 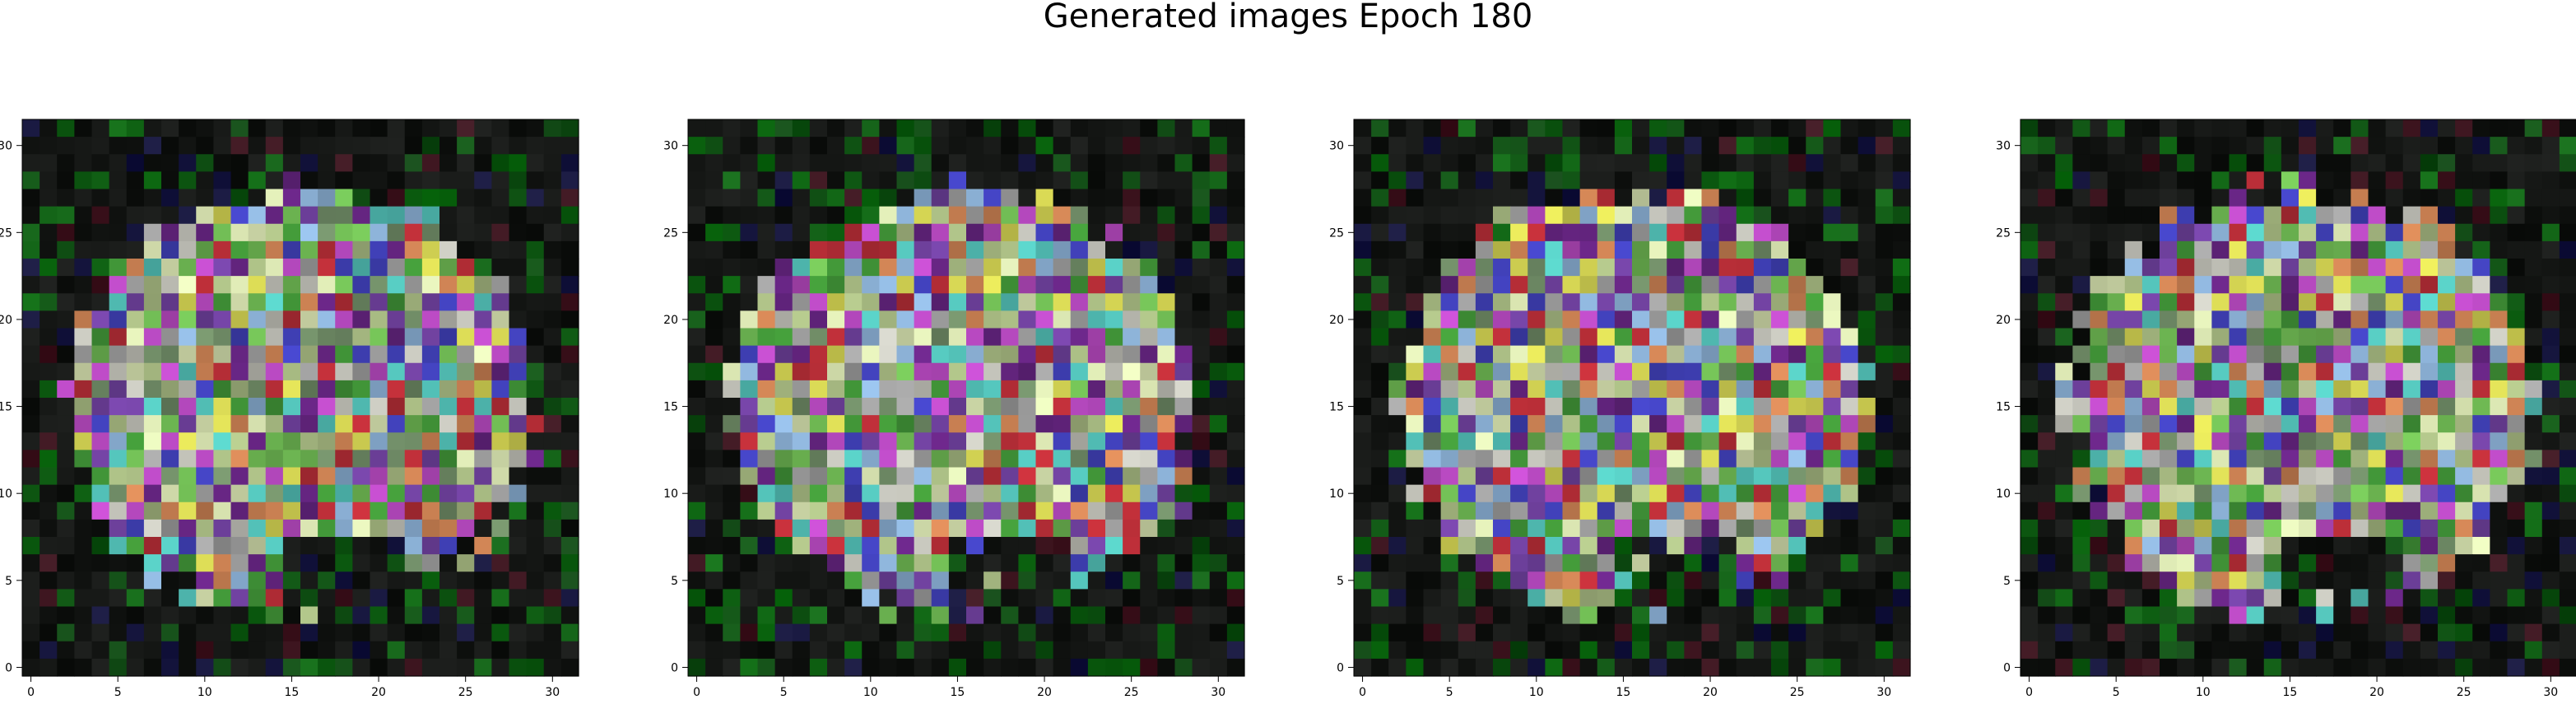 What do you see at coordinates (1710, 692) in the screenshot?
I see `x-tick-label: 20` at bounding box center [1710, 692].